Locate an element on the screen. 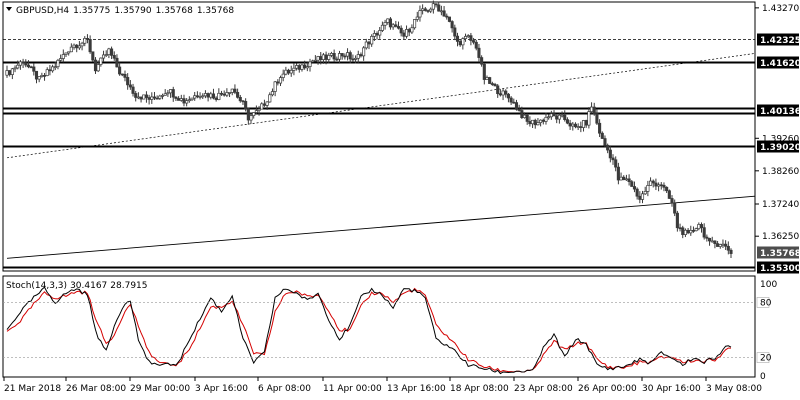 The width and height of the screenshot is (800, 400). price-tick-label: 1.36250 is located at coordinates (780, 237).